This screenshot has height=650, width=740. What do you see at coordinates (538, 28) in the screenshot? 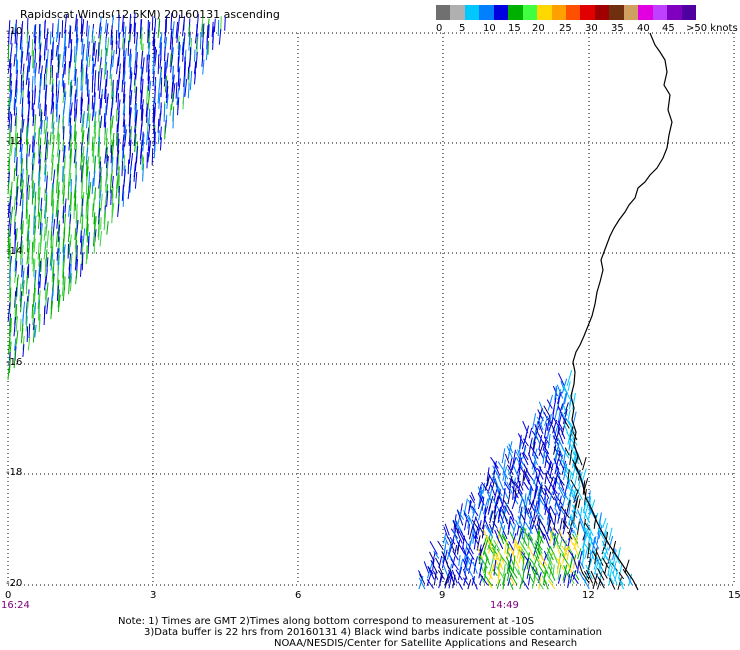
I see `legend-label: 20` at bounding box center [538, 28].